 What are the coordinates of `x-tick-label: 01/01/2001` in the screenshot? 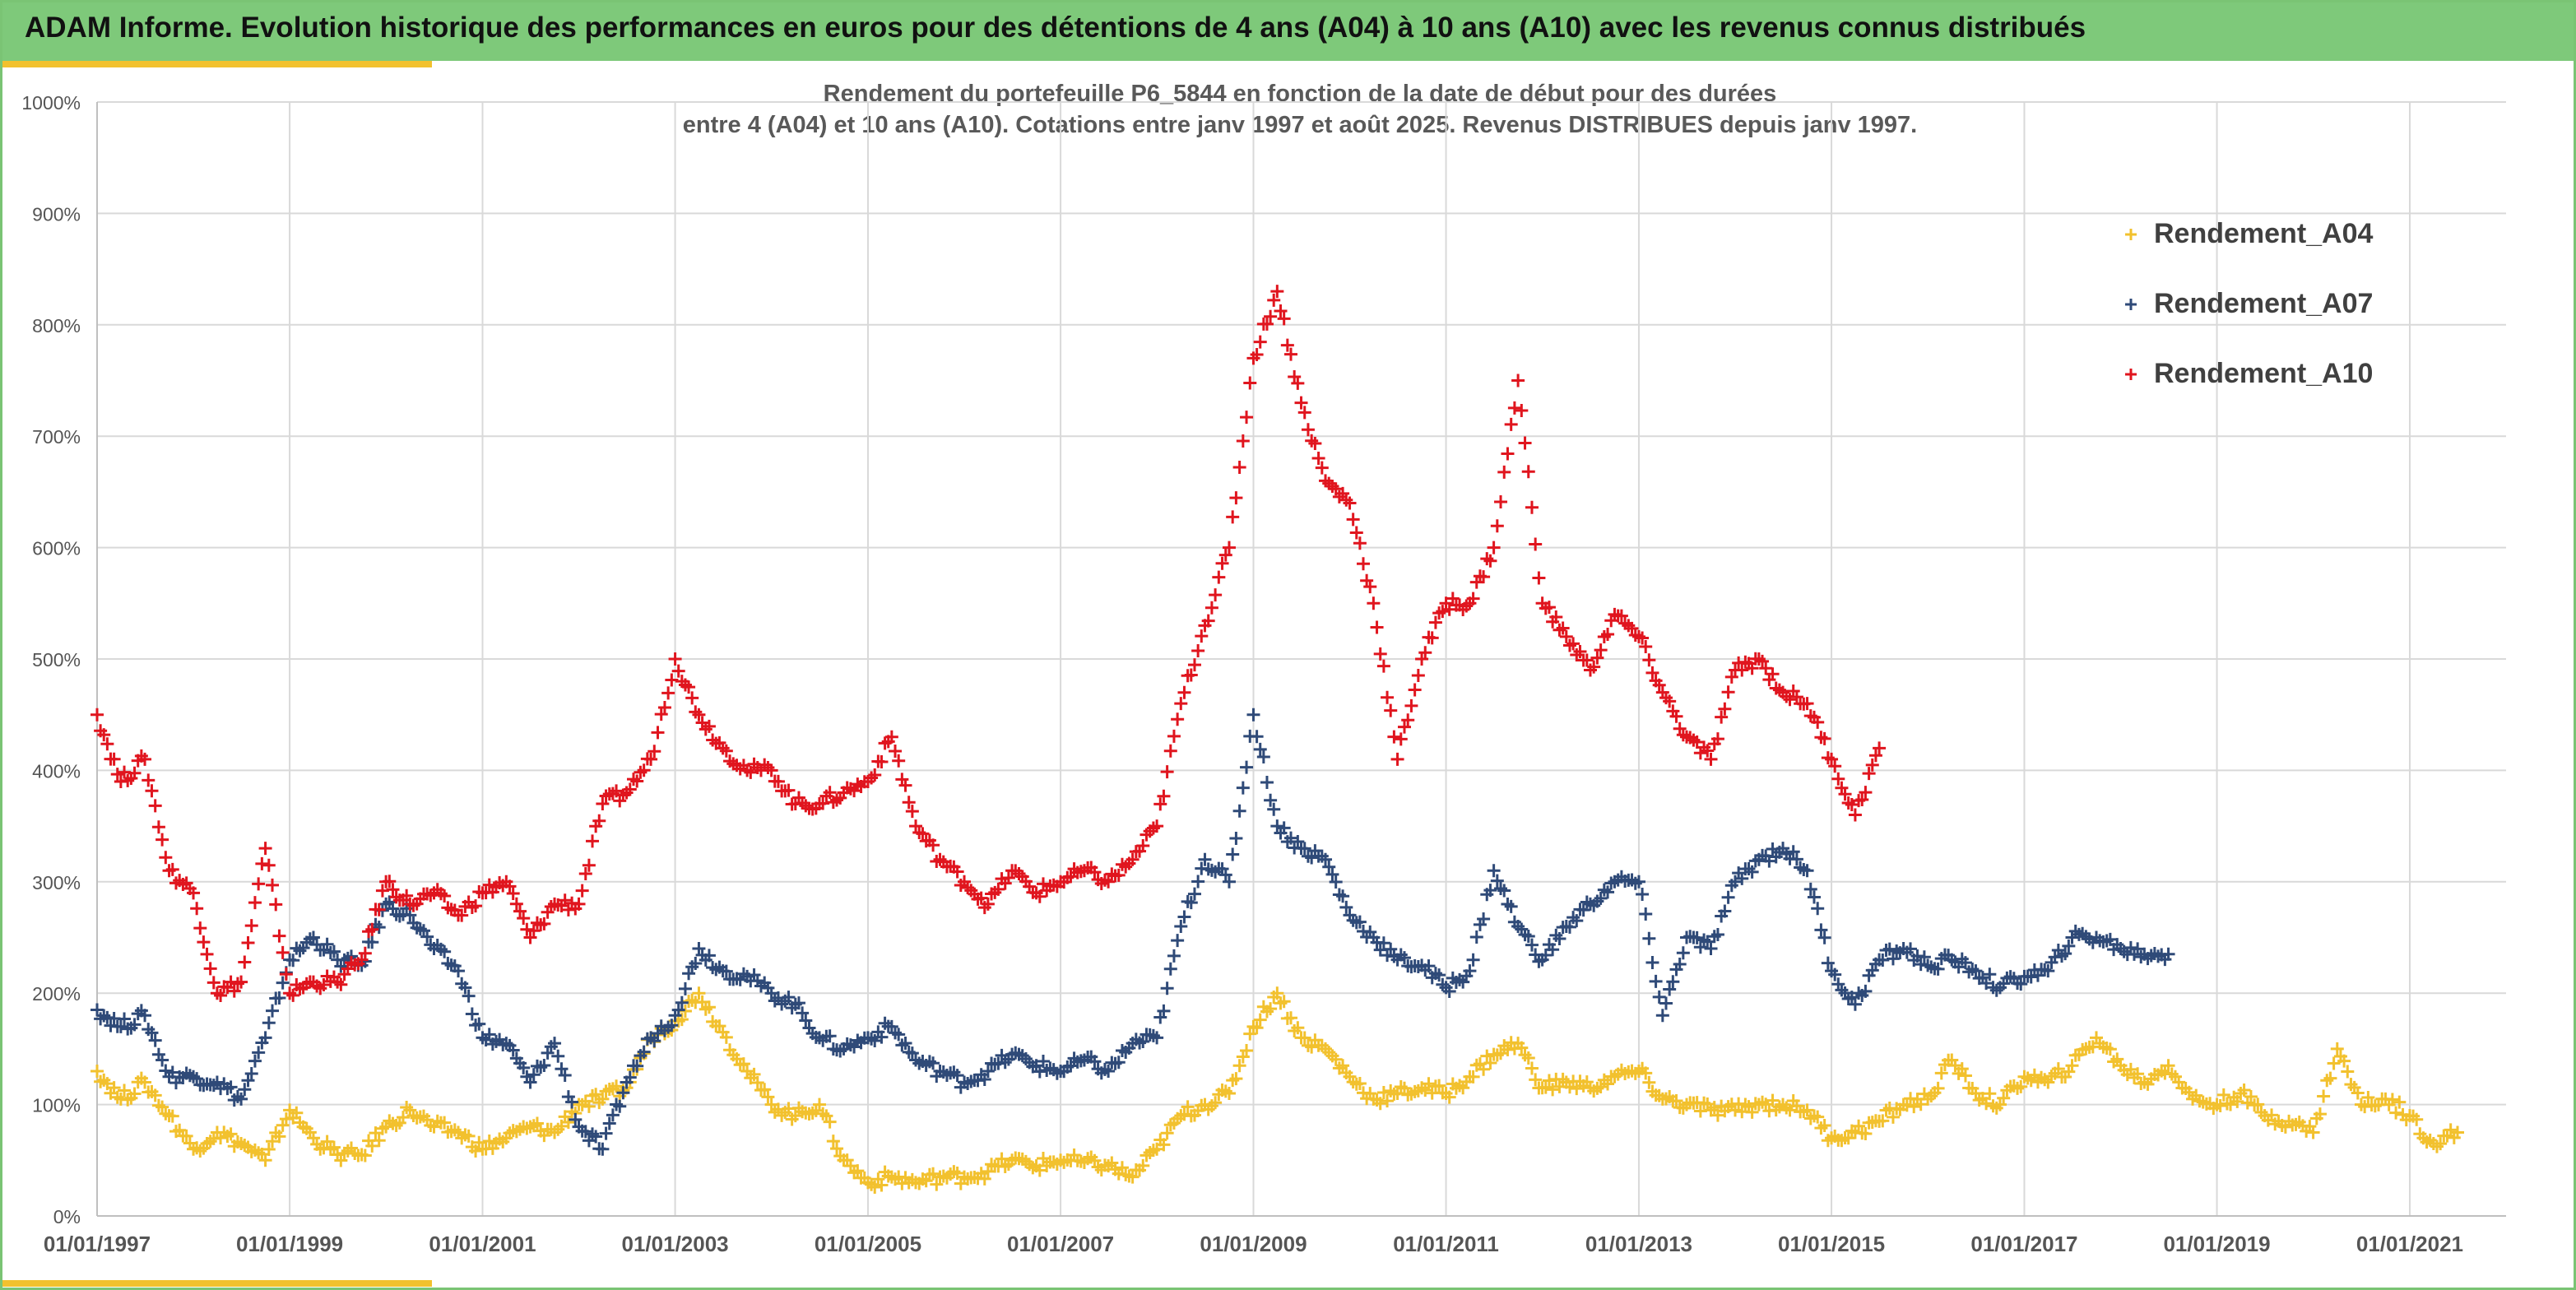 It's located at (483, 1244).